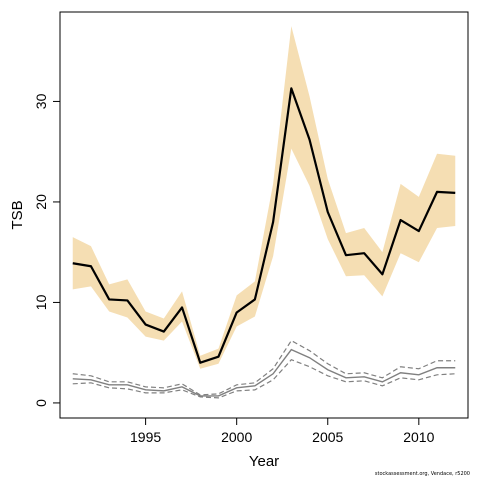 Image resolution: width=480 pixels, height=480 pixels. I want to click on secondary-upper-line, so click(264, 367).